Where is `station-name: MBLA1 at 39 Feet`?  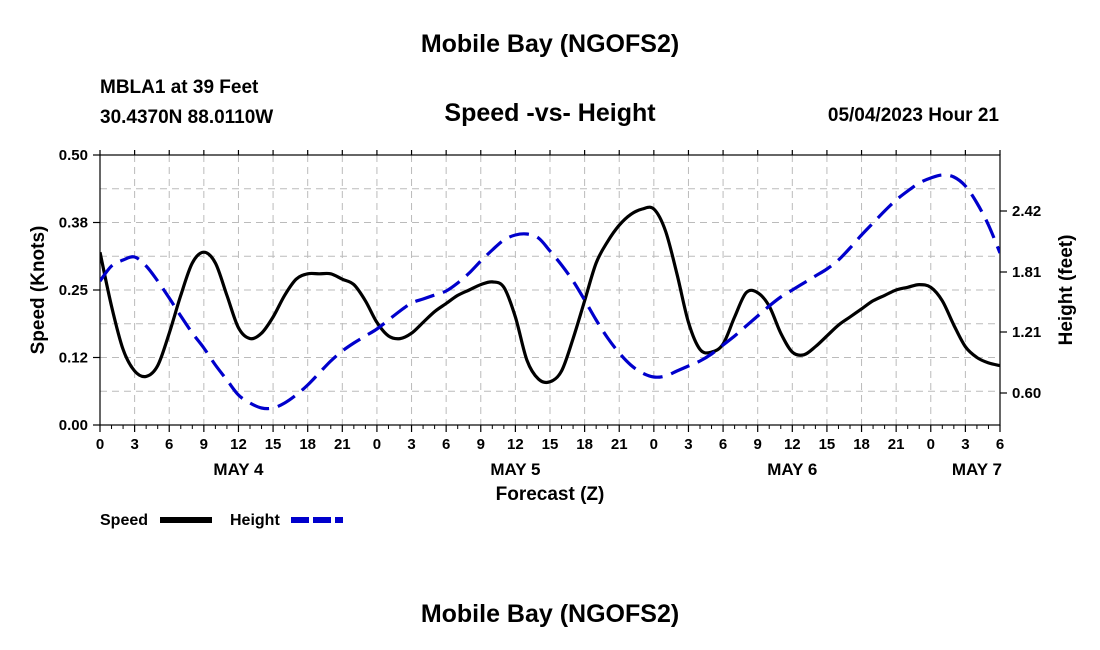 station-name: MBLA1 at 39 Feet is located at coordinates (179, 87).